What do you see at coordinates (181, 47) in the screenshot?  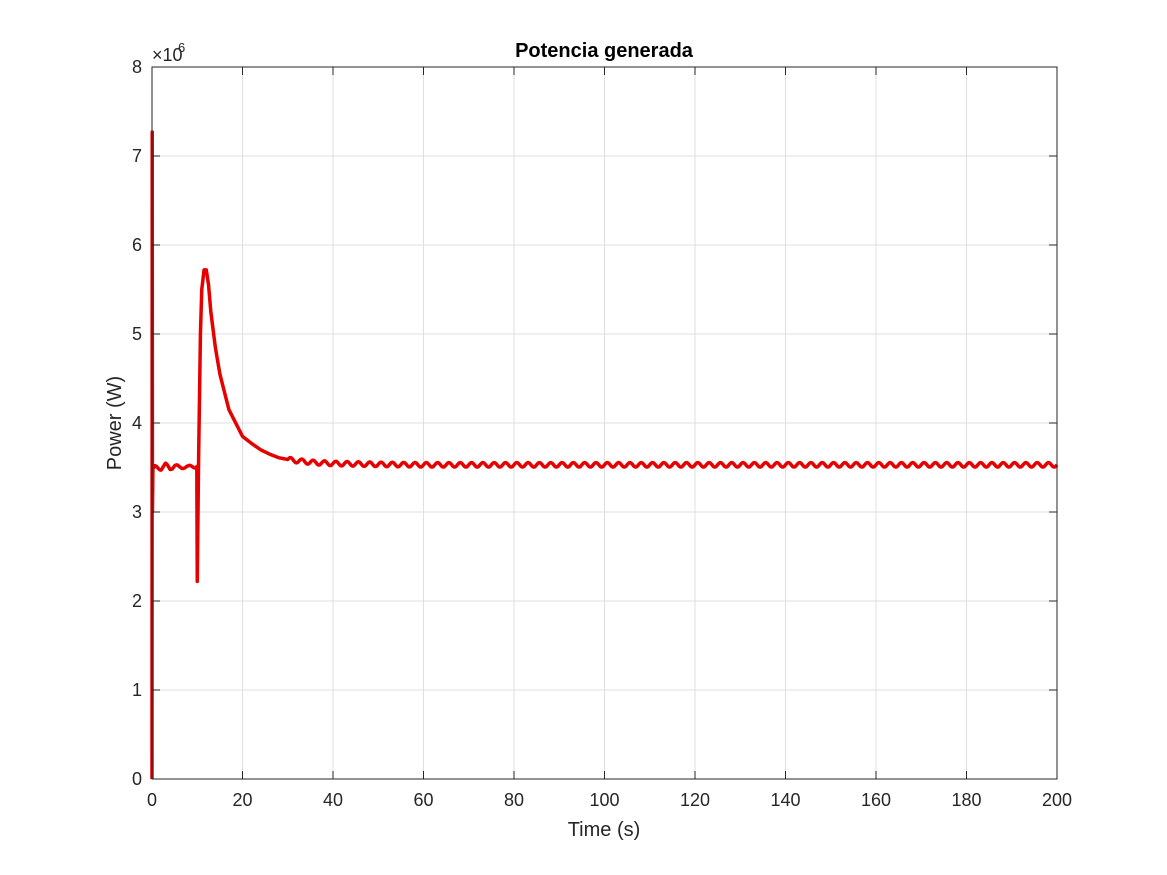 I see `y-exponent-power: 6` at bounding box center [181, 47].